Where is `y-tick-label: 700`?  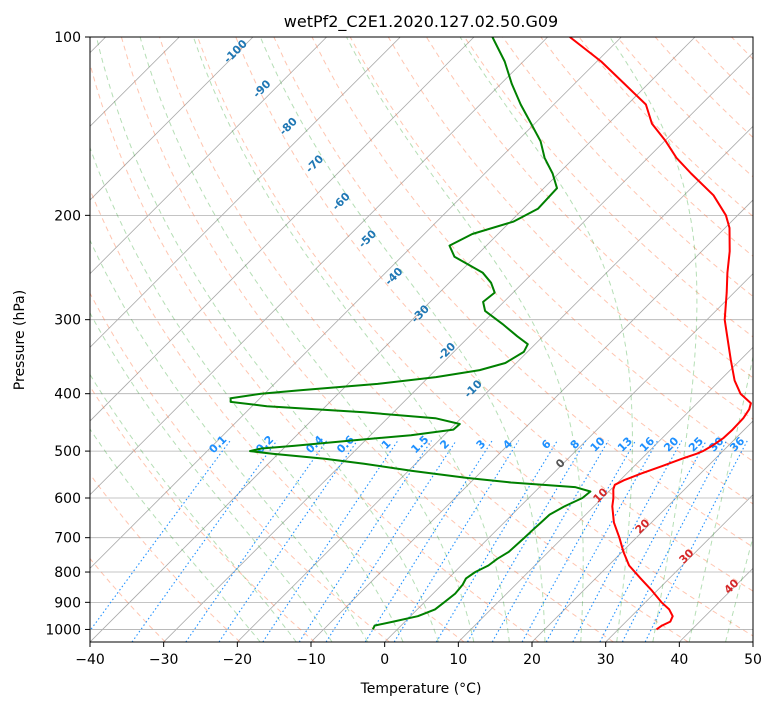
y-tick-label: 700 is located at coordinates (67, 539).